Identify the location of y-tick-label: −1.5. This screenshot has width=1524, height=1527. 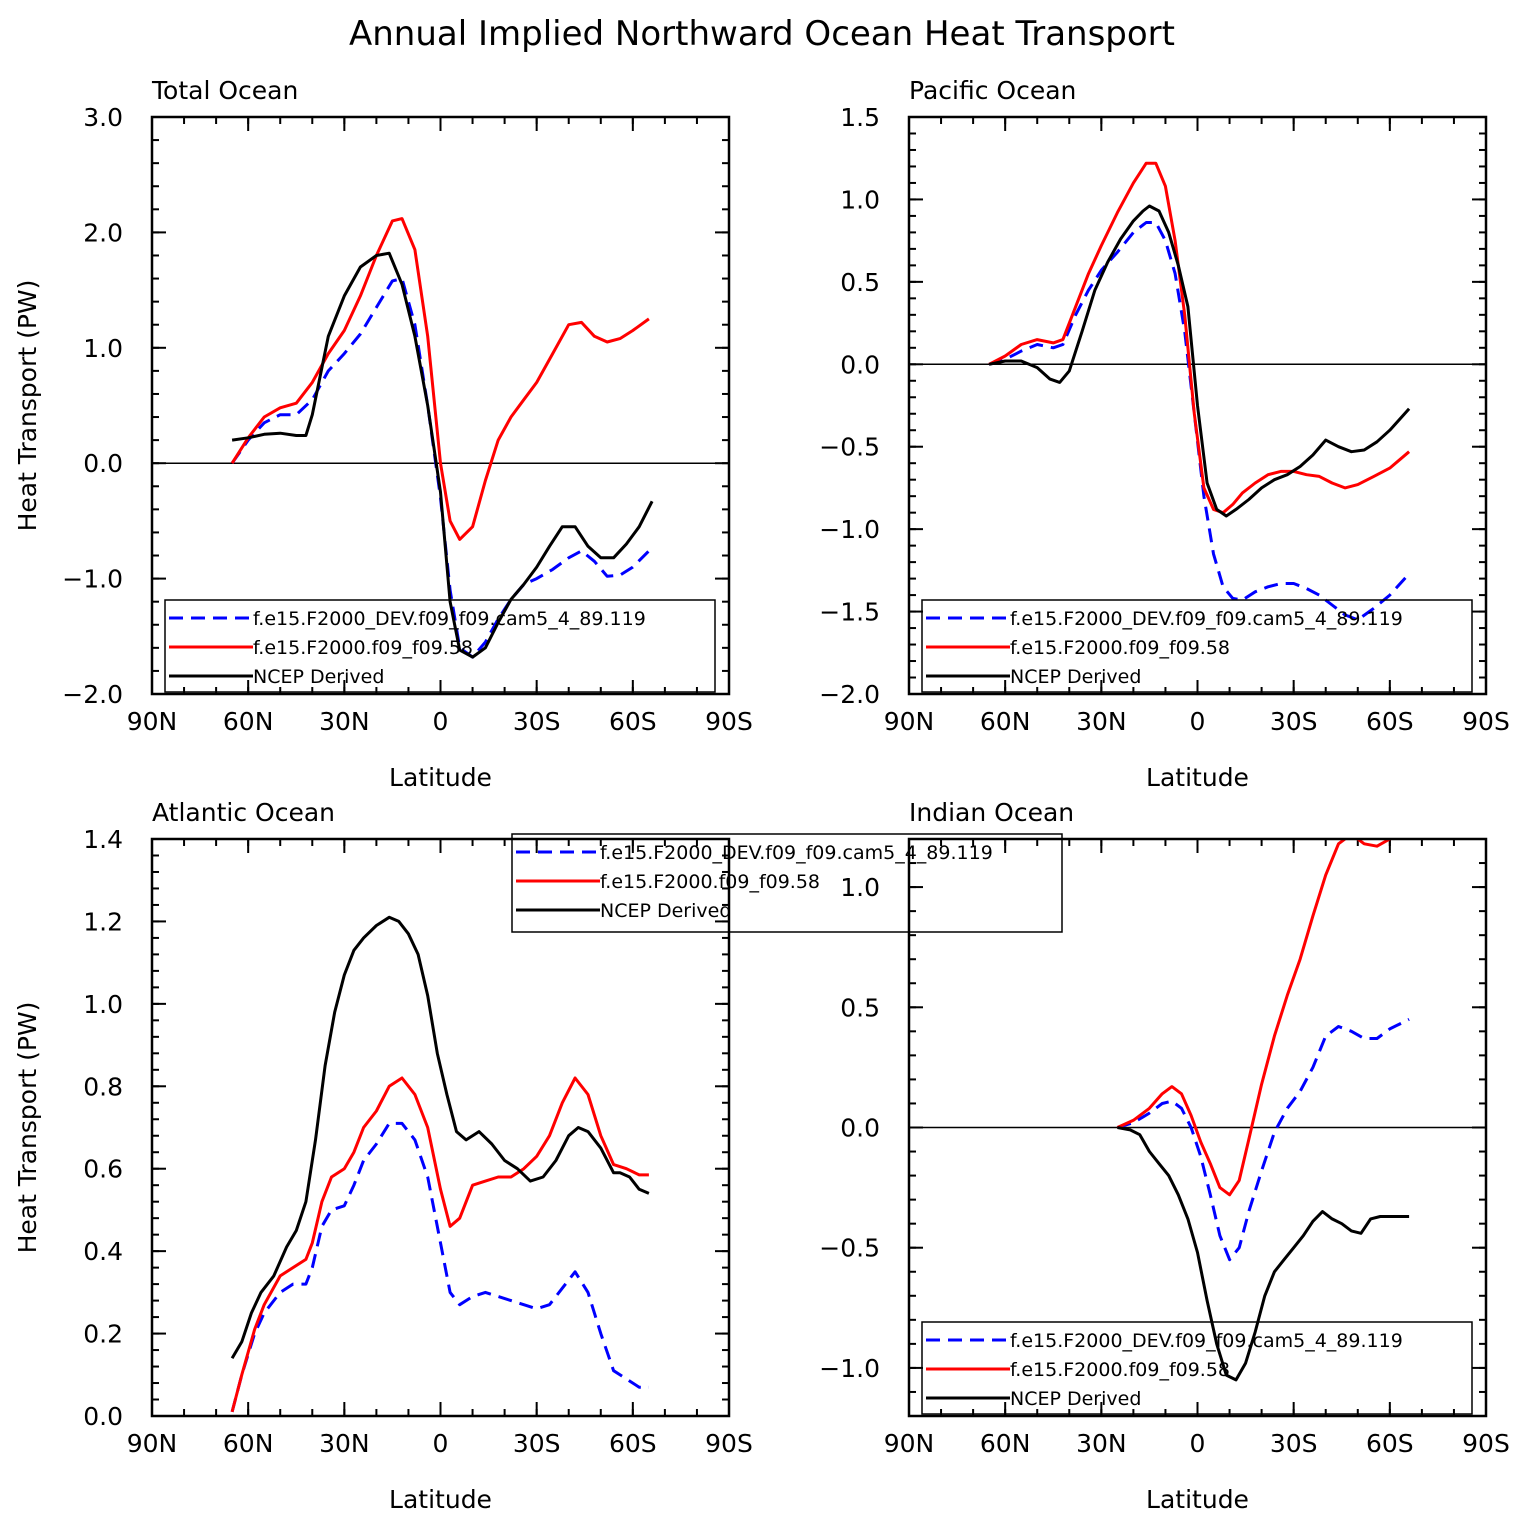
(849, 612).